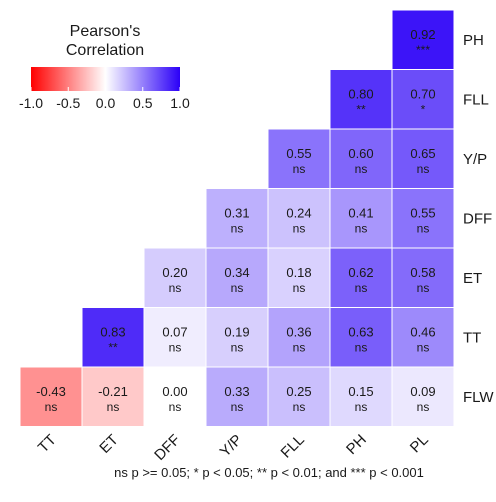  What do you see at coordinates (475, 159) in the screenshot?
I see `row-label: Y/P` at bounding box center [475, 159].